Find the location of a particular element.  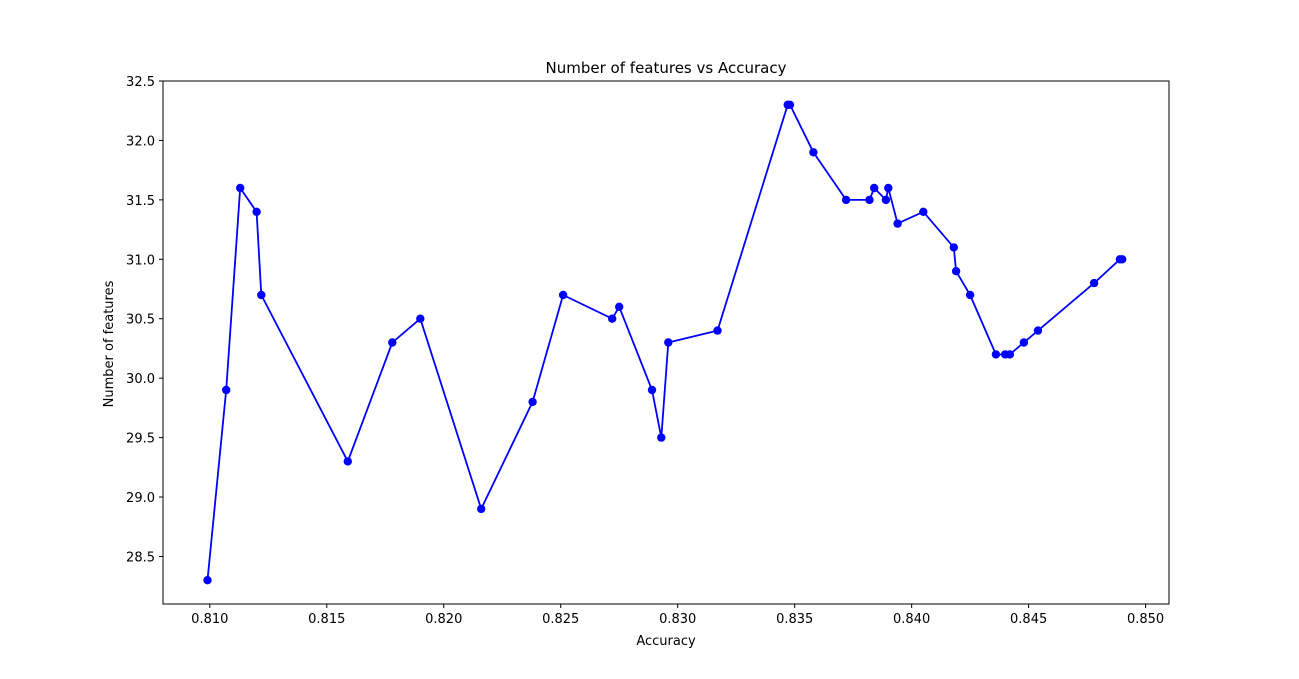

chart-title: Number of features vs Accuracy is located at coordinates (666, 68).